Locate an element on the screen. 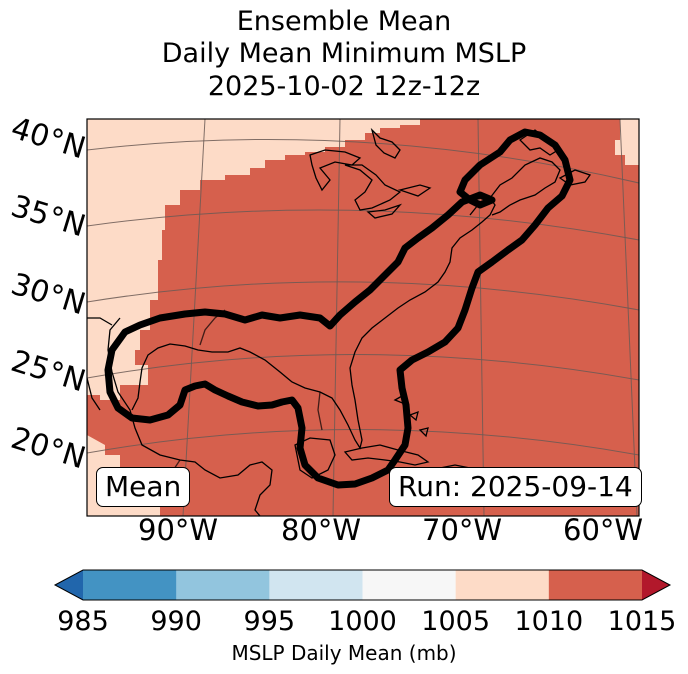 Image resolution: width=688 pixels, height=674 pixels. lon-label-80w: 80°W is located at coordinates (321, 530).